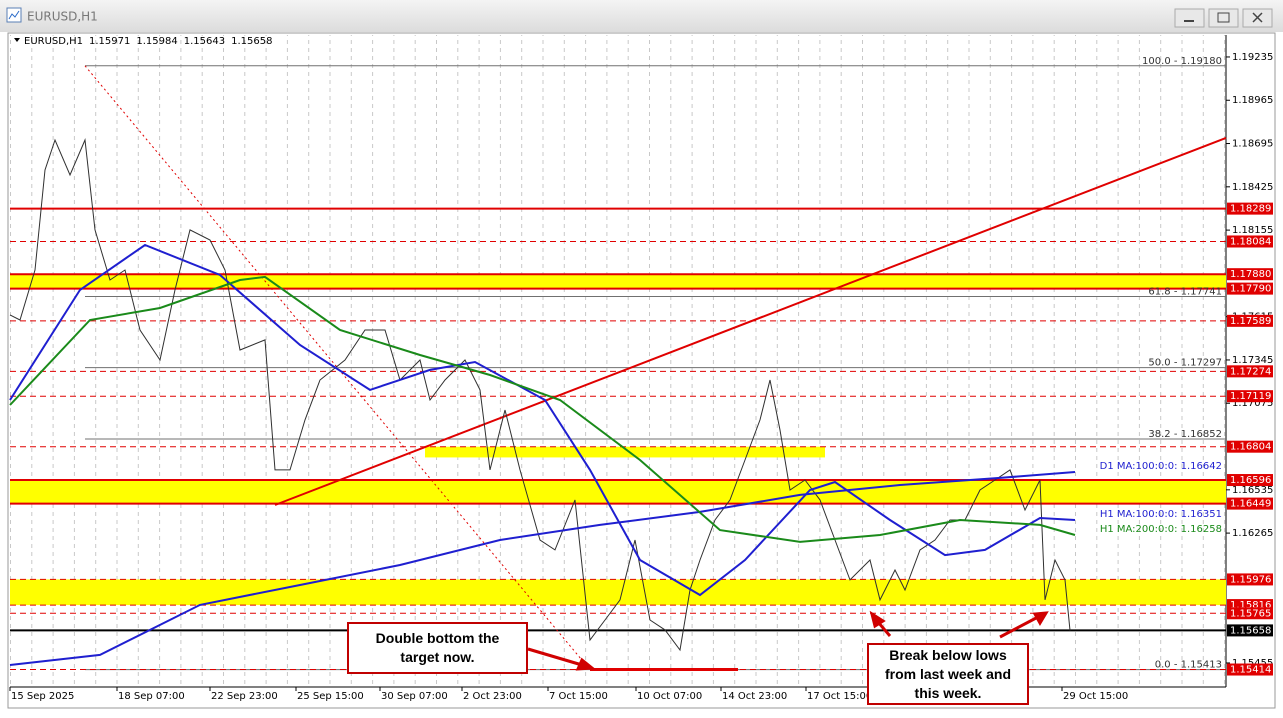  What do you see at coordinates (1252, 187) in the screenshot?
I see `y-tick-label: 1.18425` at bounding box center [1252, 187].